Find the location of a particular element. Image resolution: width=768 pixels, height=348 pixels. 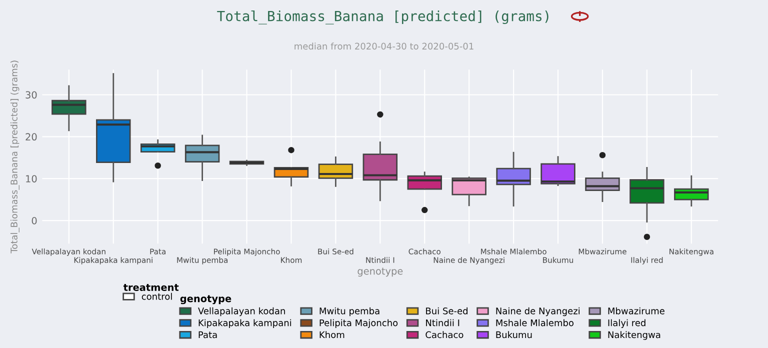

text: treatment is located at coordinates (151, 287).